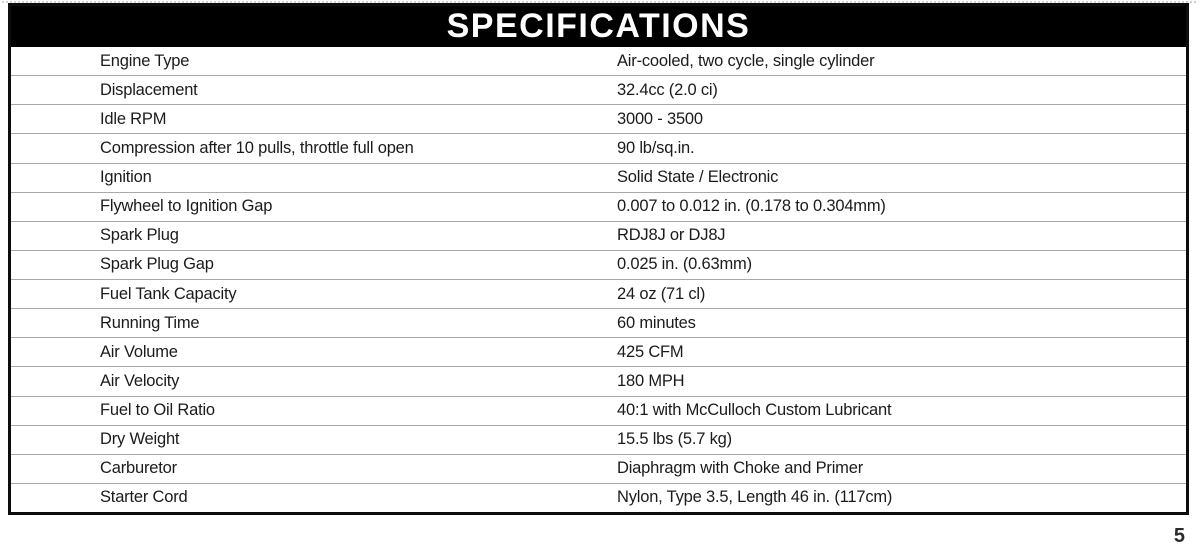 The height and width of the screenshot is (547, 1200). What do you see at coordinates (667, 89) in the screenshot?
I see `spec-value: 32.4cc (2.0 ci)` at bounding box center [667, 89].